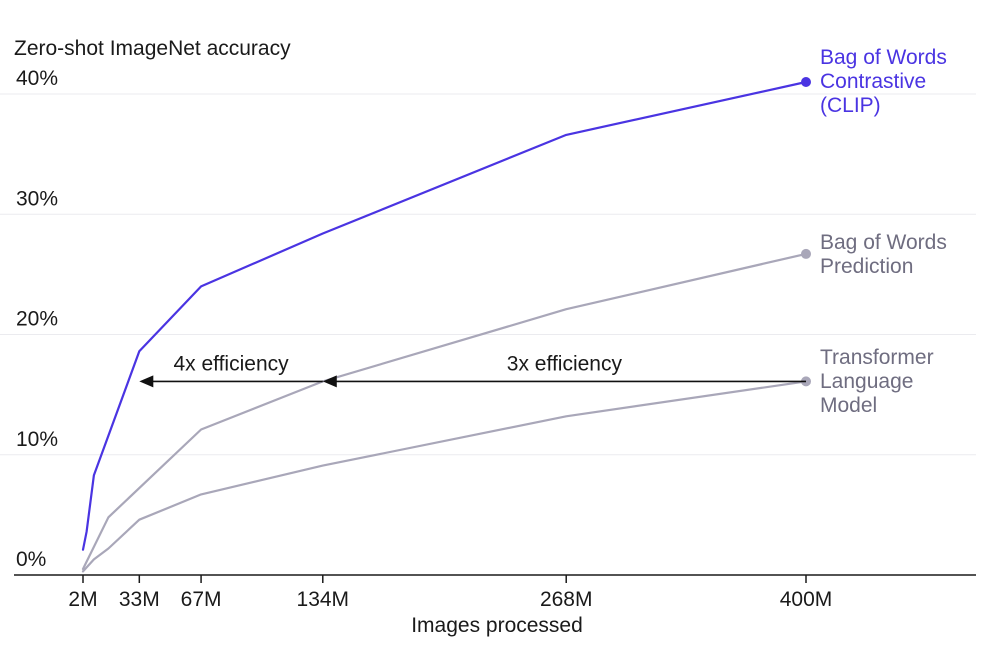 The width and height of the screenshot is (1000, 646). What do you see at coordinates (37, 78) in the screenshot?
I see `y-tick-label: 40%` at bounding box center [37, 78].